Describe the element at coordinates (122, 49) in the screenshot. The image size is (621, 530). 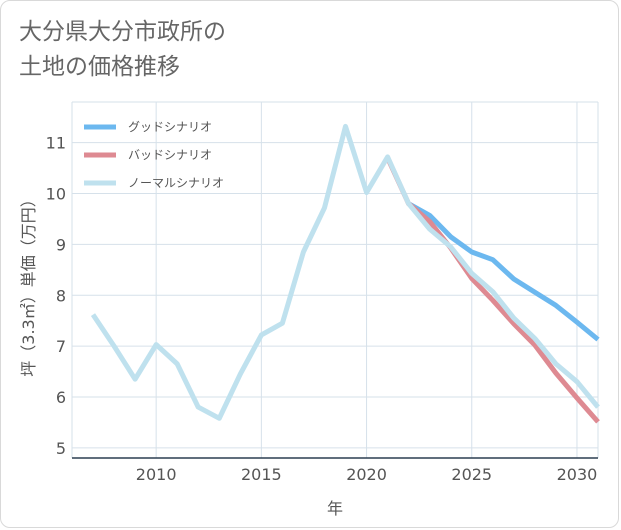
I see `chart-title: 大分県大分市政所の 土地の価格推移` at that location.